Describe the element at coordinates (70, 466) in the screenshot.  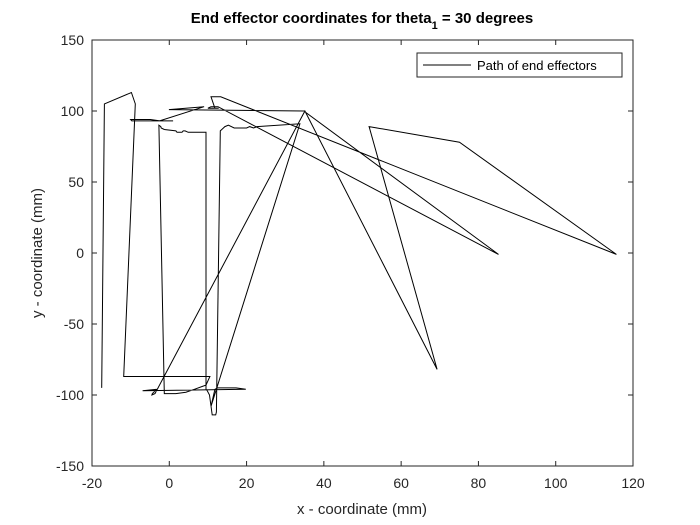
I see `y-tick-label: -150` at that location.